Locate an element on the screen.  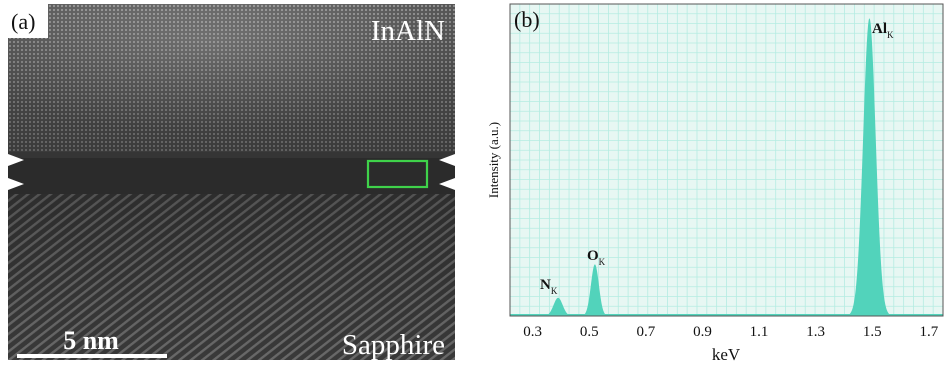
interface-marker-left-lower is located at coordinates (16, 184).